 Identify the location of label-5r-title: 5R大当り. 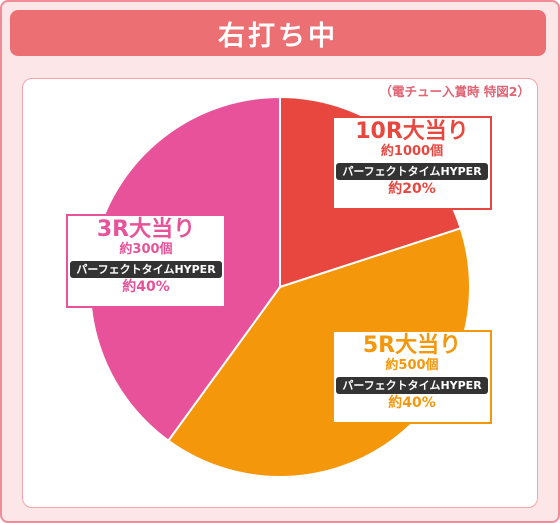
(412, 345).